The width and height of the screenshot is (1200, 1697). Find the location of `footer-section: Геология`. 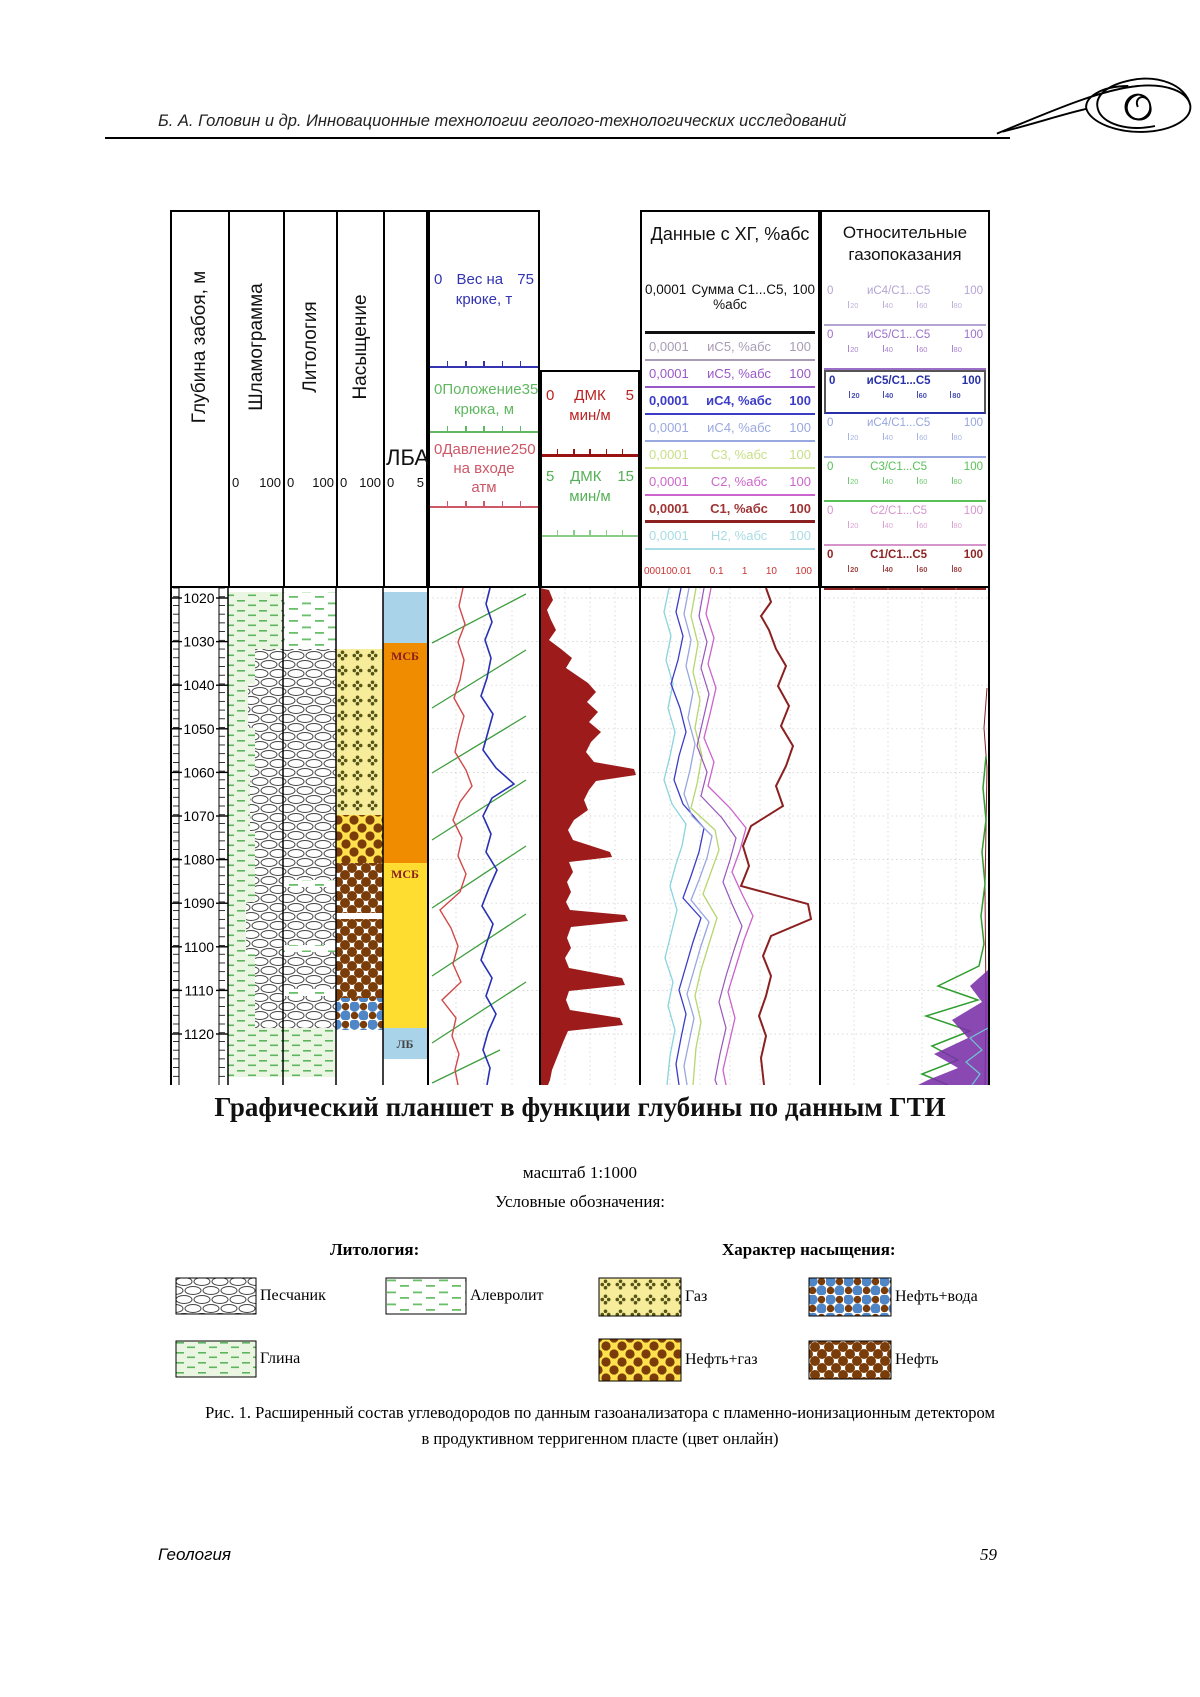

footer-section: Геология is located at coordinates (194, 1554).